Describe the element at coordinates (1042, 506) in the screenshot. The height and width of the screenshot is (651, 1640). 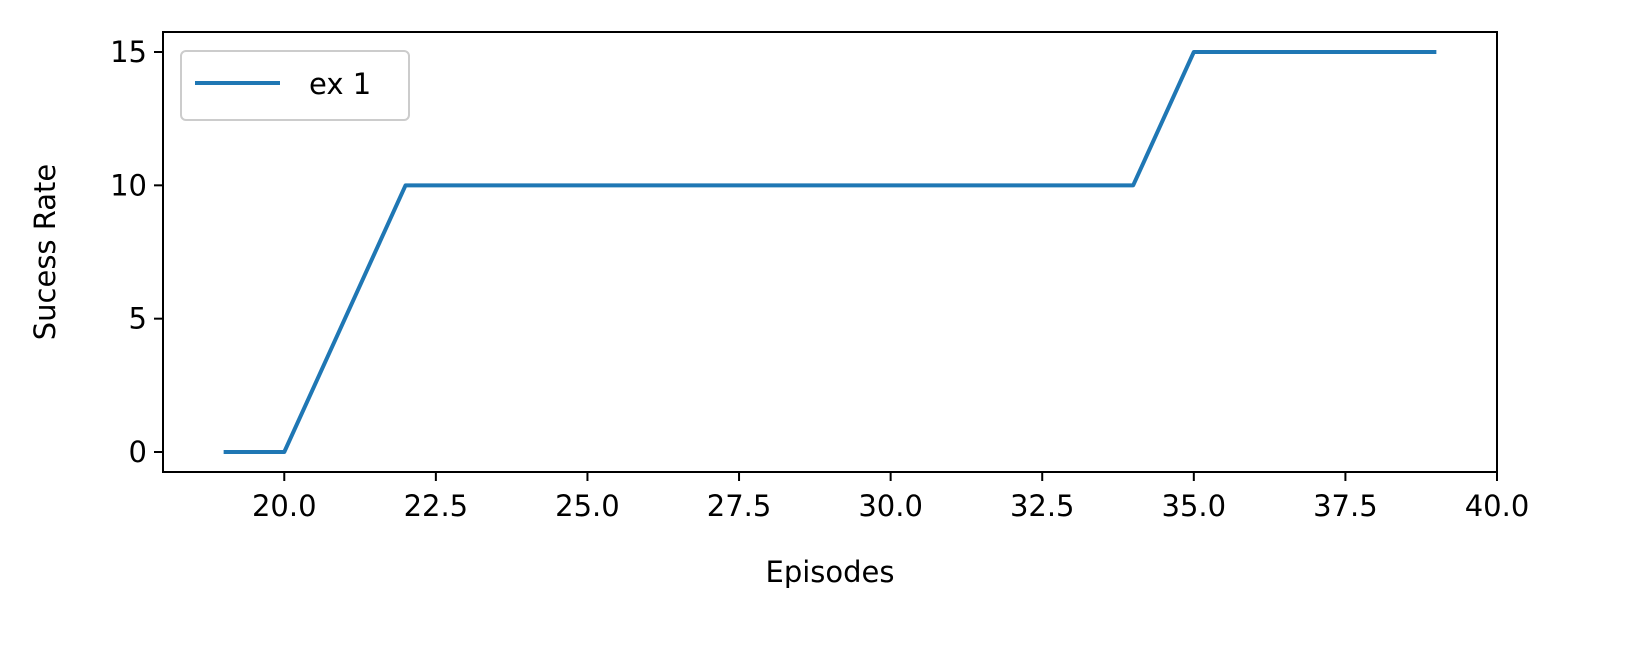
I see `x-tick-label: 32.5` at that location.